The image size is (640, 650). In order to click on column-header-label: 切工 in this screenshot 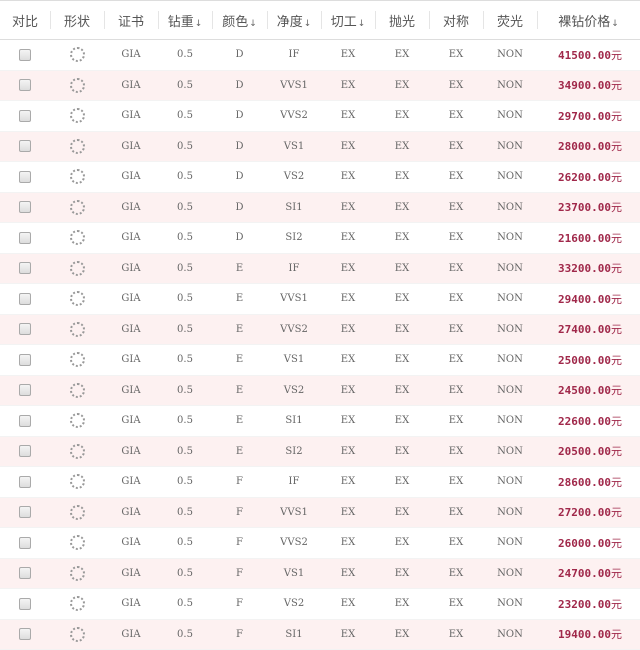, I will do `click(343, 22)`.